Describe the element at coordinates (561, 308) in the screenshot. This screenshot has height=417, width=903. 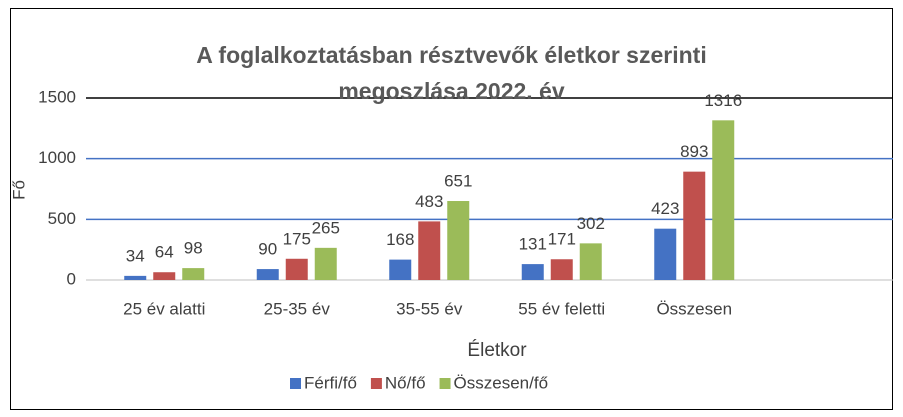
I see `x-tick-label: 55 év feletti` at that location.